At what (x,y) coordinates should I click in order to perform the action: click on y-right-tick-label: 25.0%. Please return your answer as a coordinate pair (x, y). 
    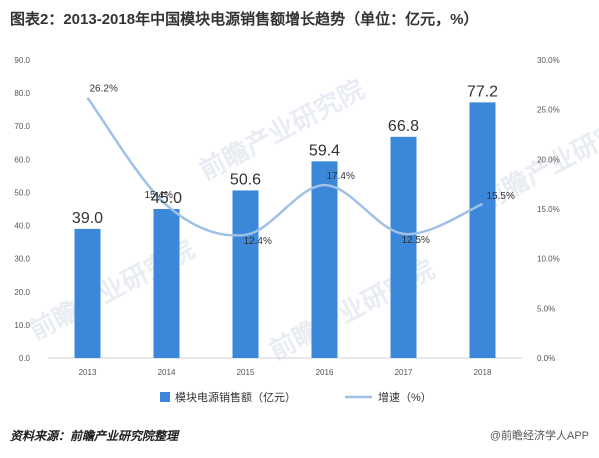
    Looking at the image, I should click on (548, 110).